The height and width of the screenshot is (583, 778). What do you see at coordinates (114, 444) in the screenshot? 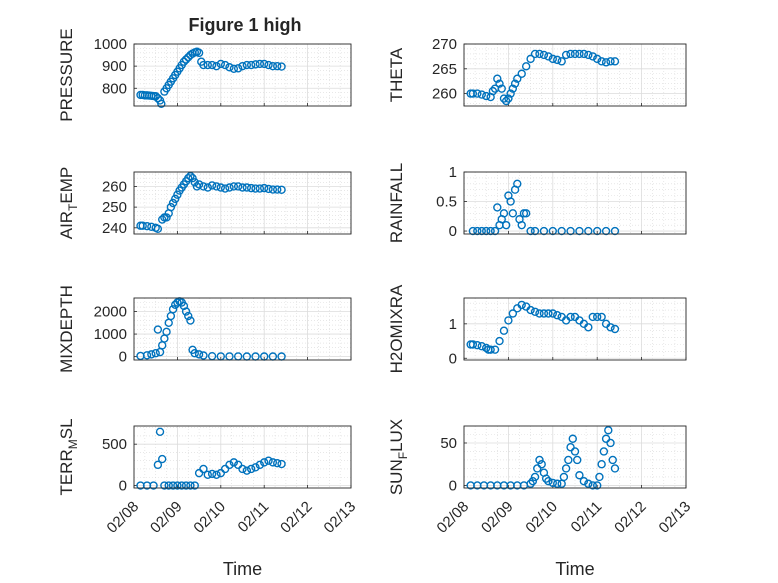
I see `y-tick-label: 500` at bounding box center [114, 444].